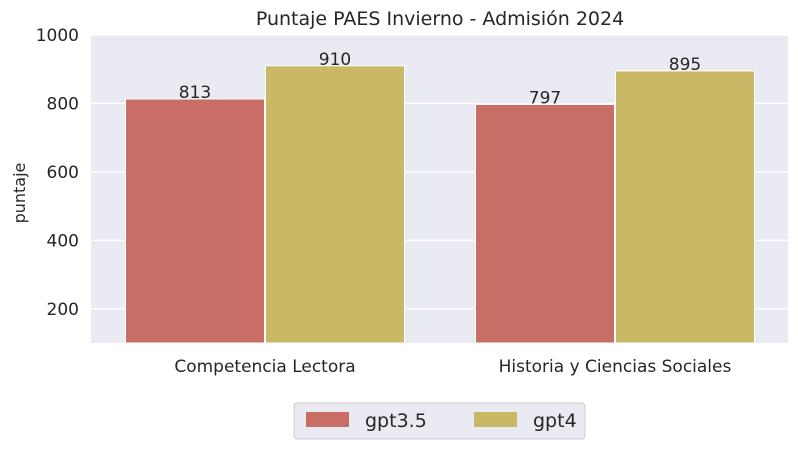  Describe the element at coordinates (440, 79) in the screenshot. I see `data-labels: 813 910 797 895` at that location.